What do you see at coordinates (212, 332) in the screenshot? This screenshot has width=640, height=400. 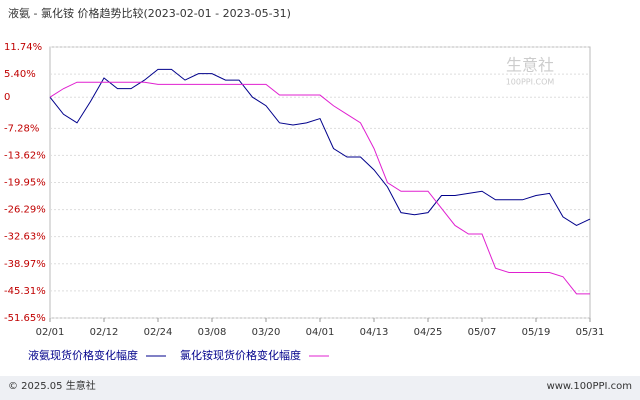 I see `x-tick-label: 03/08` at bounding box center [212, 332].